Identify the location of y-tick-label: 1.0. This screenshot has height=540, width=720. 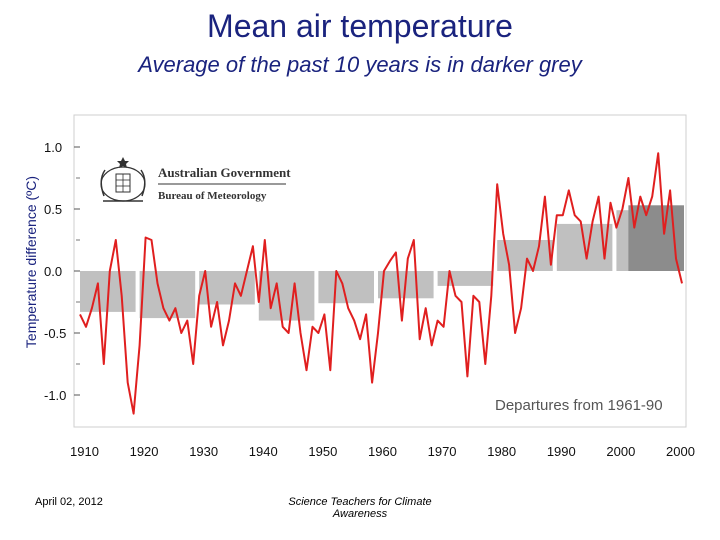
(53, 147).